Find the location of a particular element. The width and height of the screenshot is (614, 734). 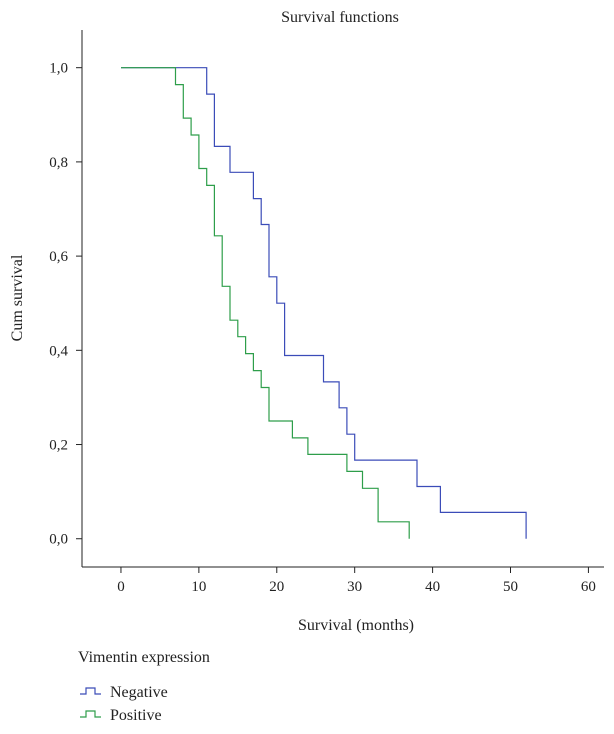

x-tick-label: 50 is located at coordinates (510, 587).